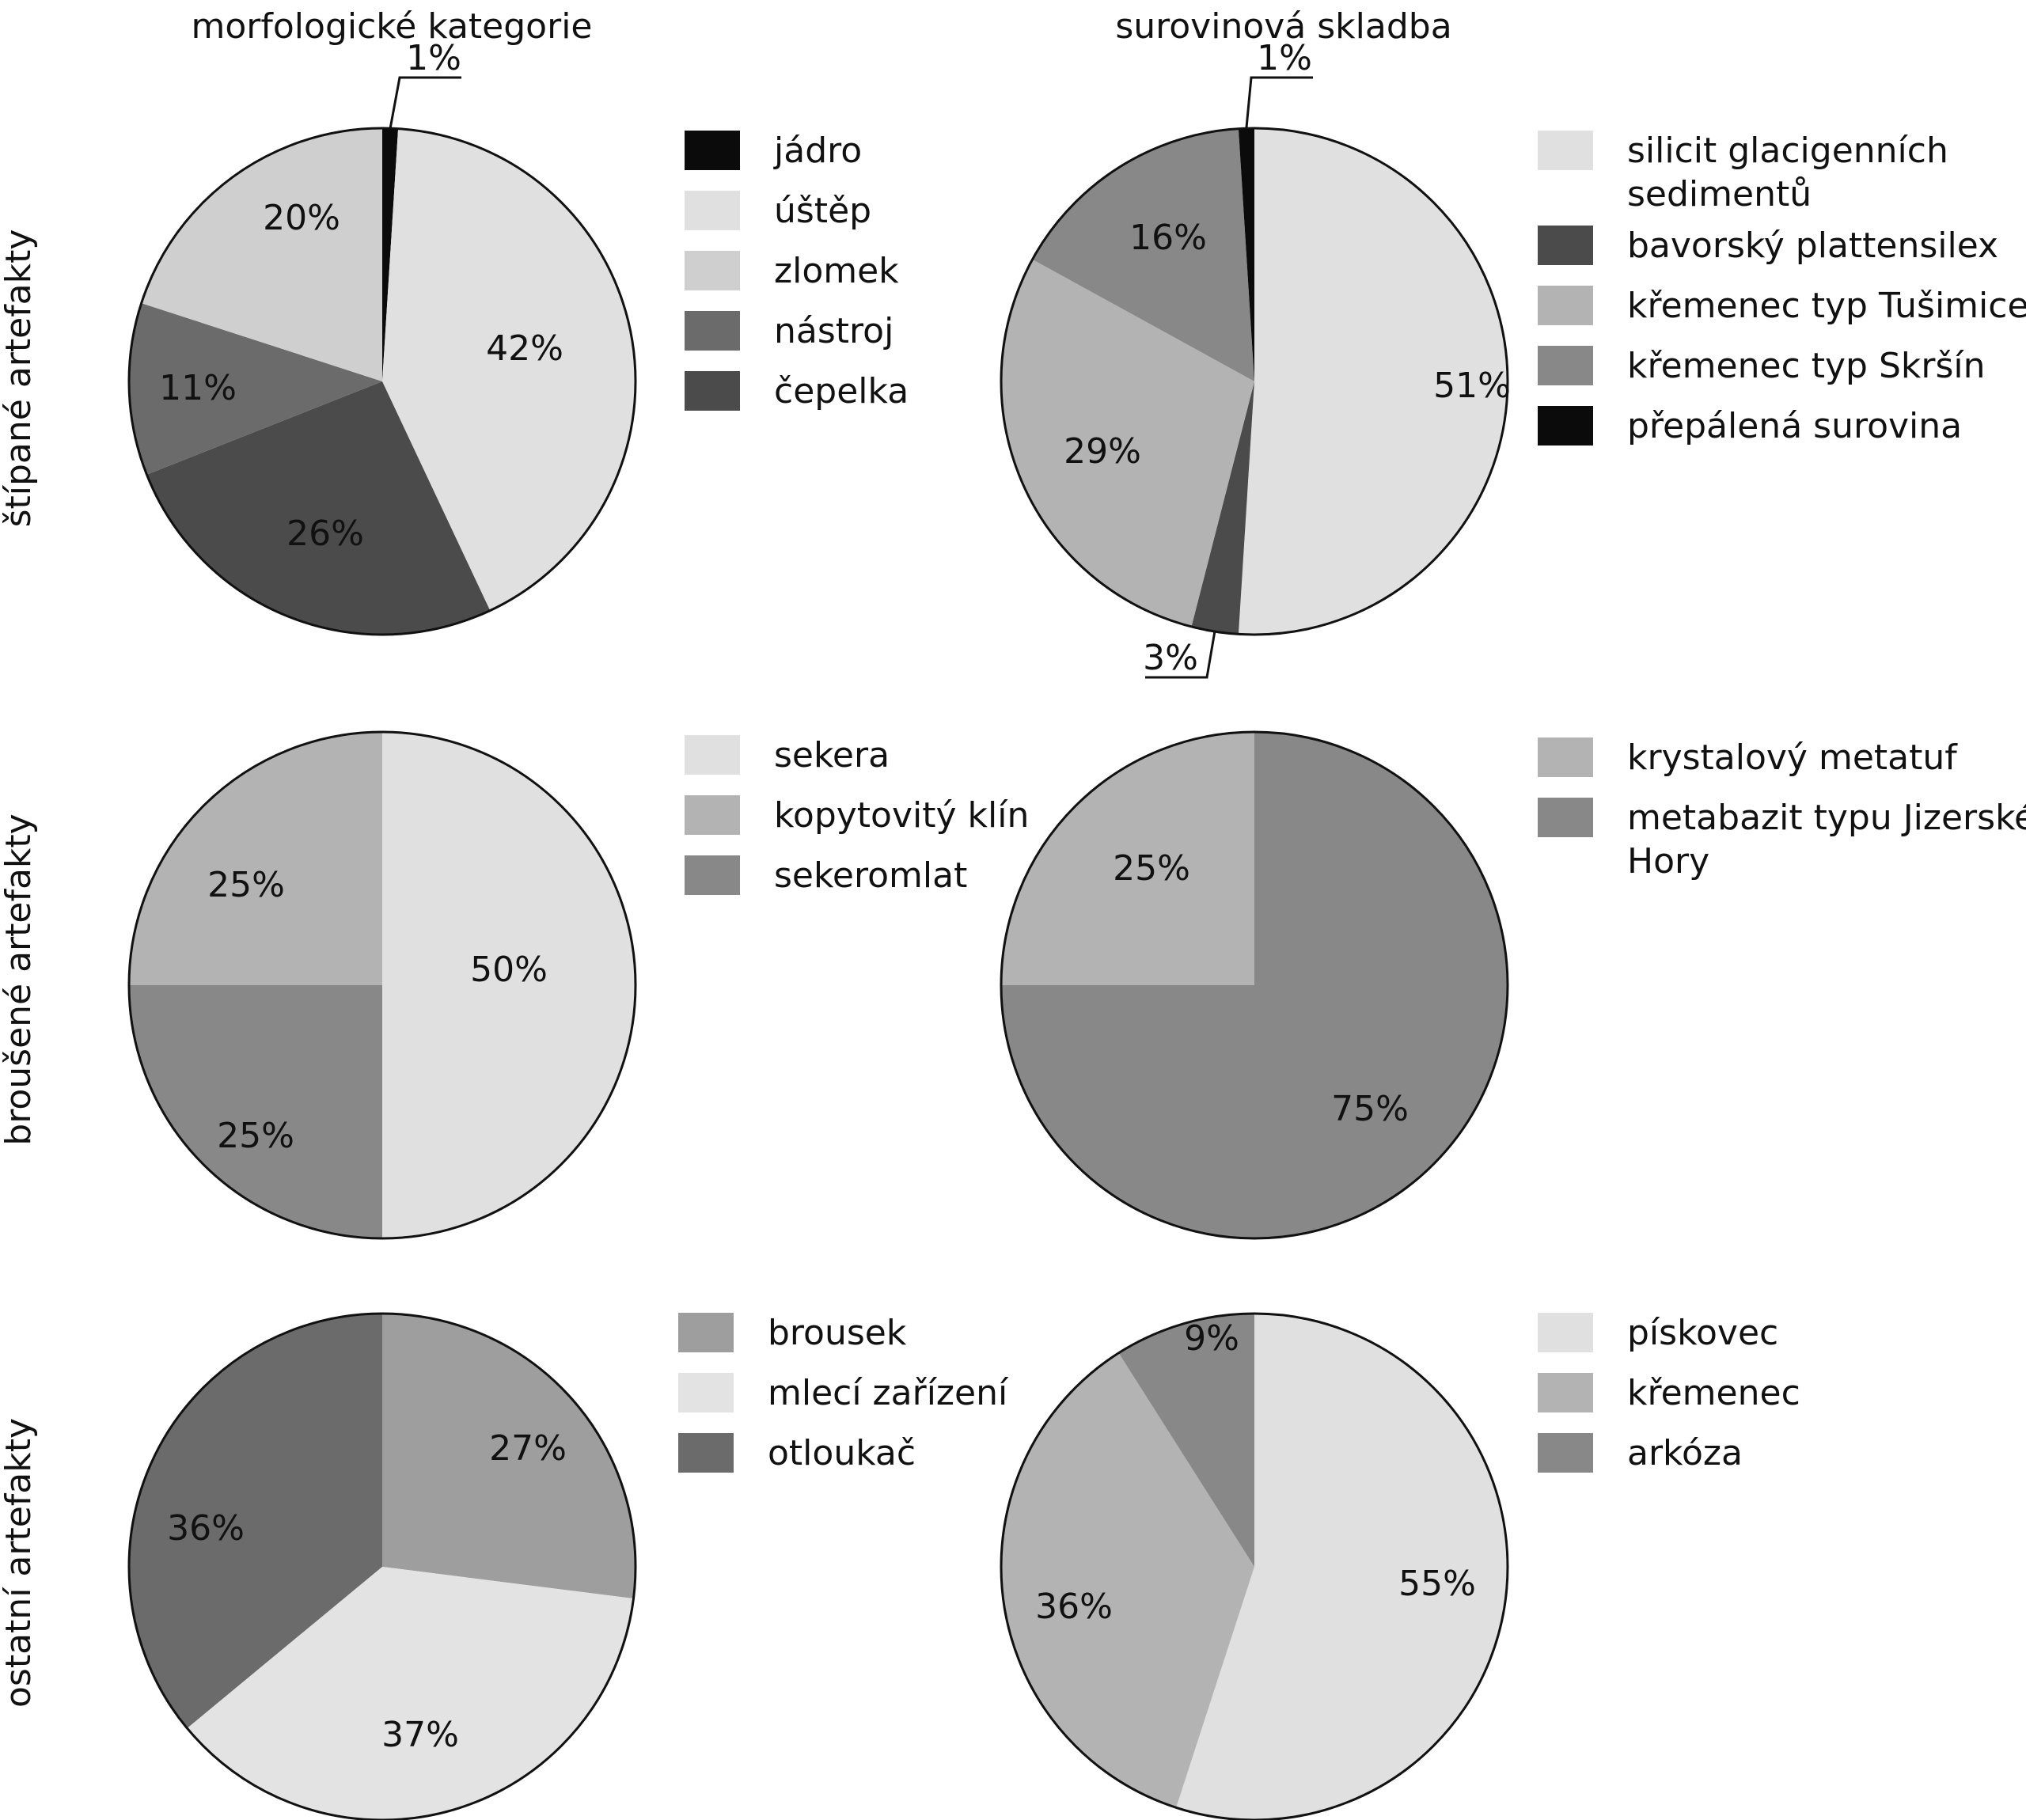  I want to click on slice-label-0-1-2: 29%, so click(1102, 451).